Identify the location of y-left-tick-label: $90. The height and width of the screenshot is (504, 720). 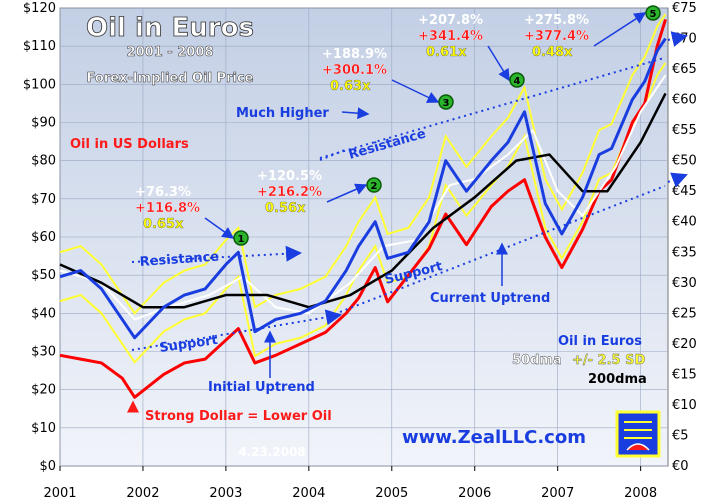
(43, 123).